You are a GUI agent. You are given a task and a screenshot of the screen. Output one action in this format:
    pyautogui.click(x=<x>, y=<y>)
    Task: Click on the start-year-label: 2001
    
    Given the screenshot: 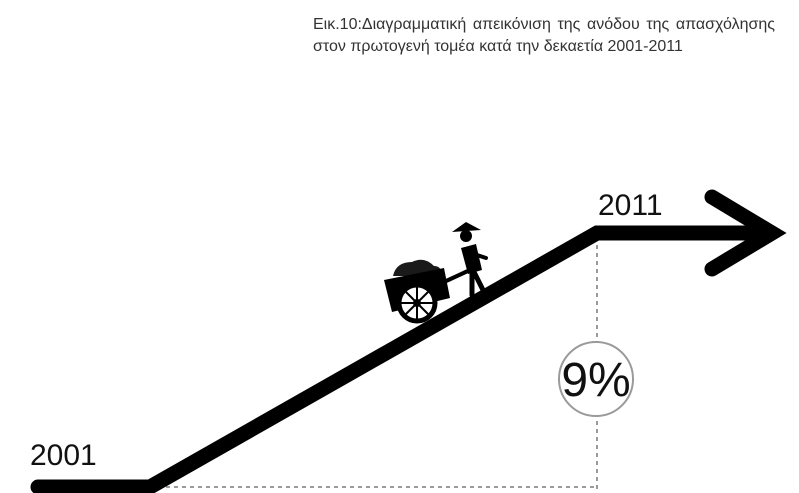 What is the action you would take?
    pyautogui.click(x=63, y=455)
    